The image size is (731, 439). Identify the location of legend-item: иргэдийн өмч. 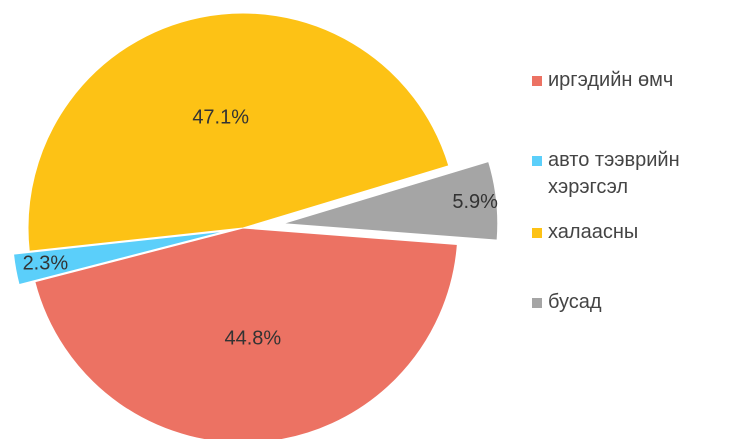
(629, 80).